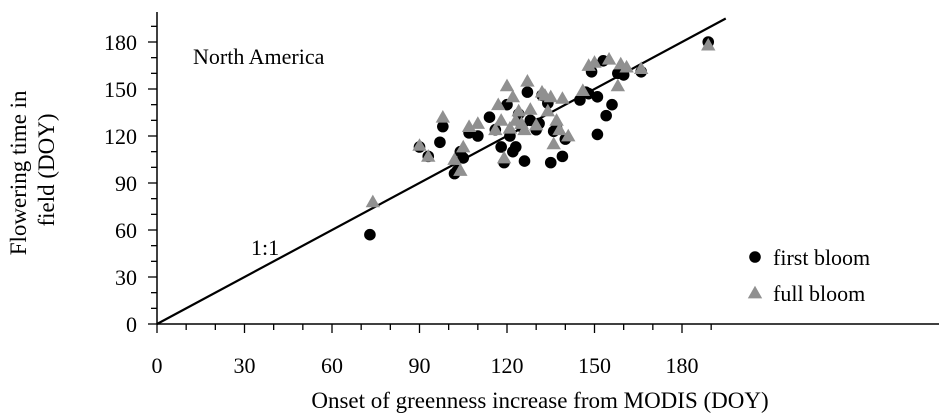 This screenshot has width=939, height=415. Describe the element at coordinates (682, 365) in the screenshot. I see `x-tick-label: 180` at that location.